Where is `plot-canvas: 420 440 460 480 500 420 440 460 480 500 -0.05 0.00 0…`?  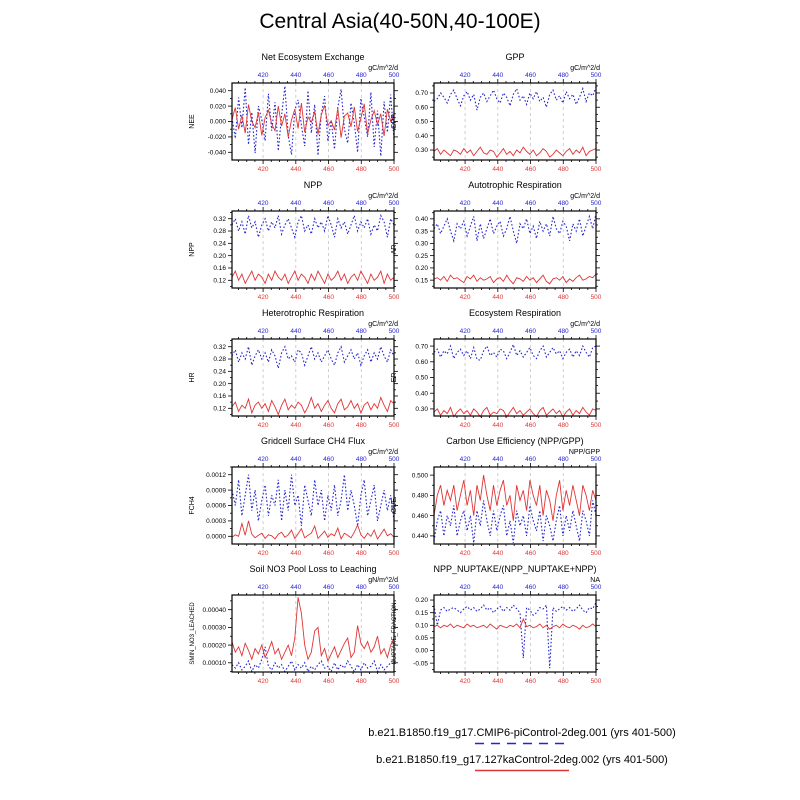
plot-canvas: 420 440 460 480 500 420 440 460 480 500 -0.05 0.00 0… is located at coordinates (497, 624).